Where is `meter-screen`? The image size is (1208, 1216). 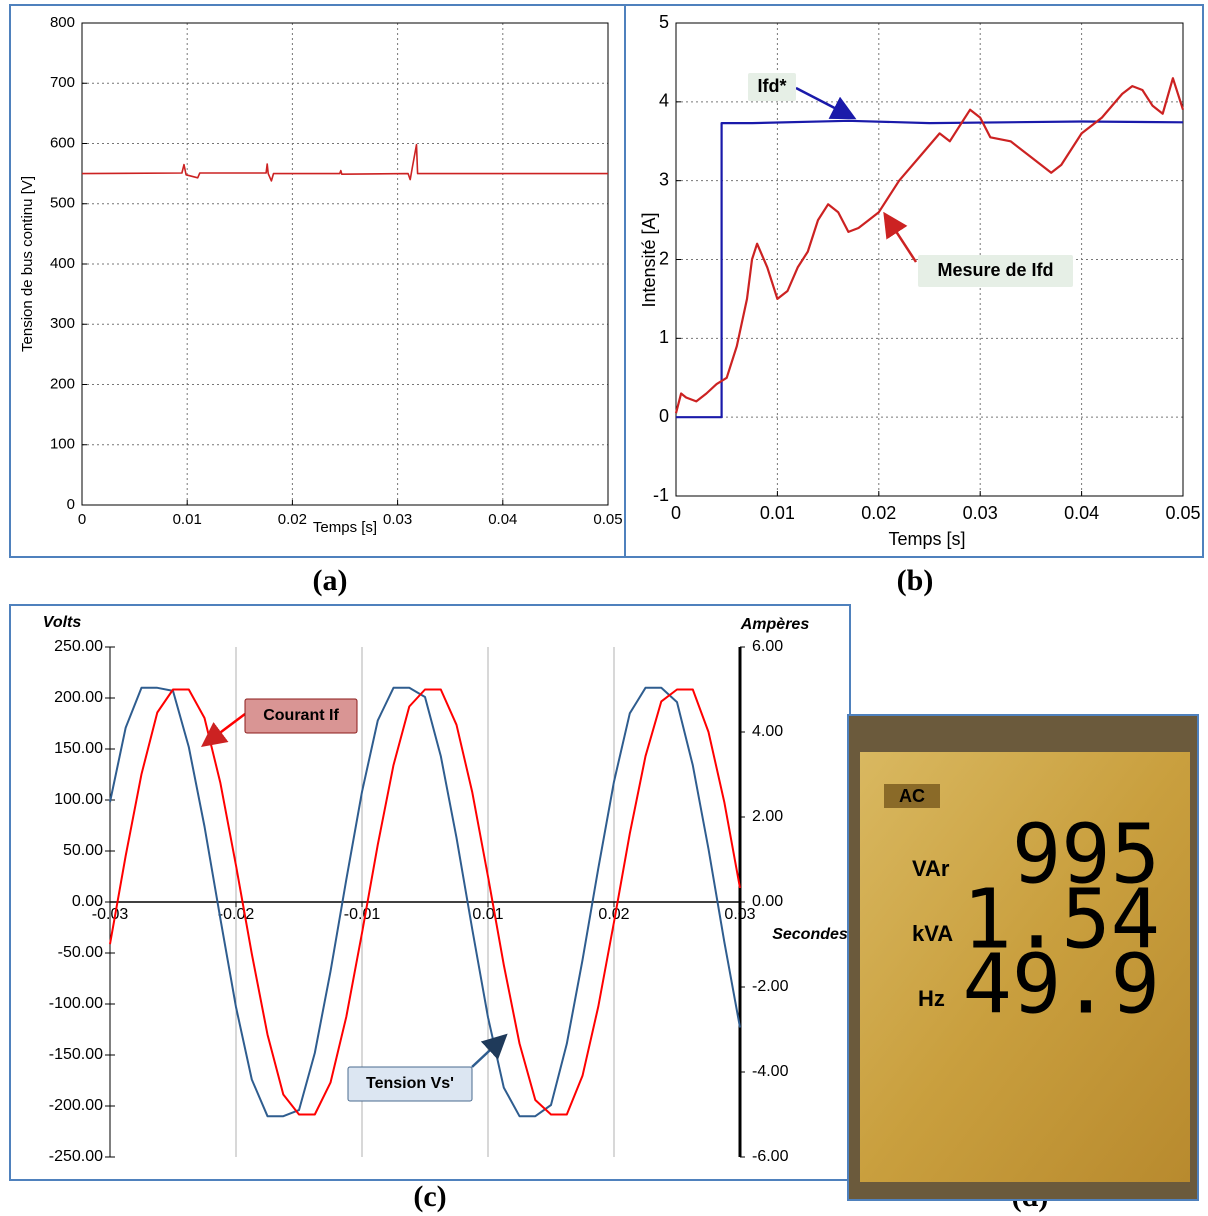
meter-screen is located at coordinates (1025, 967).